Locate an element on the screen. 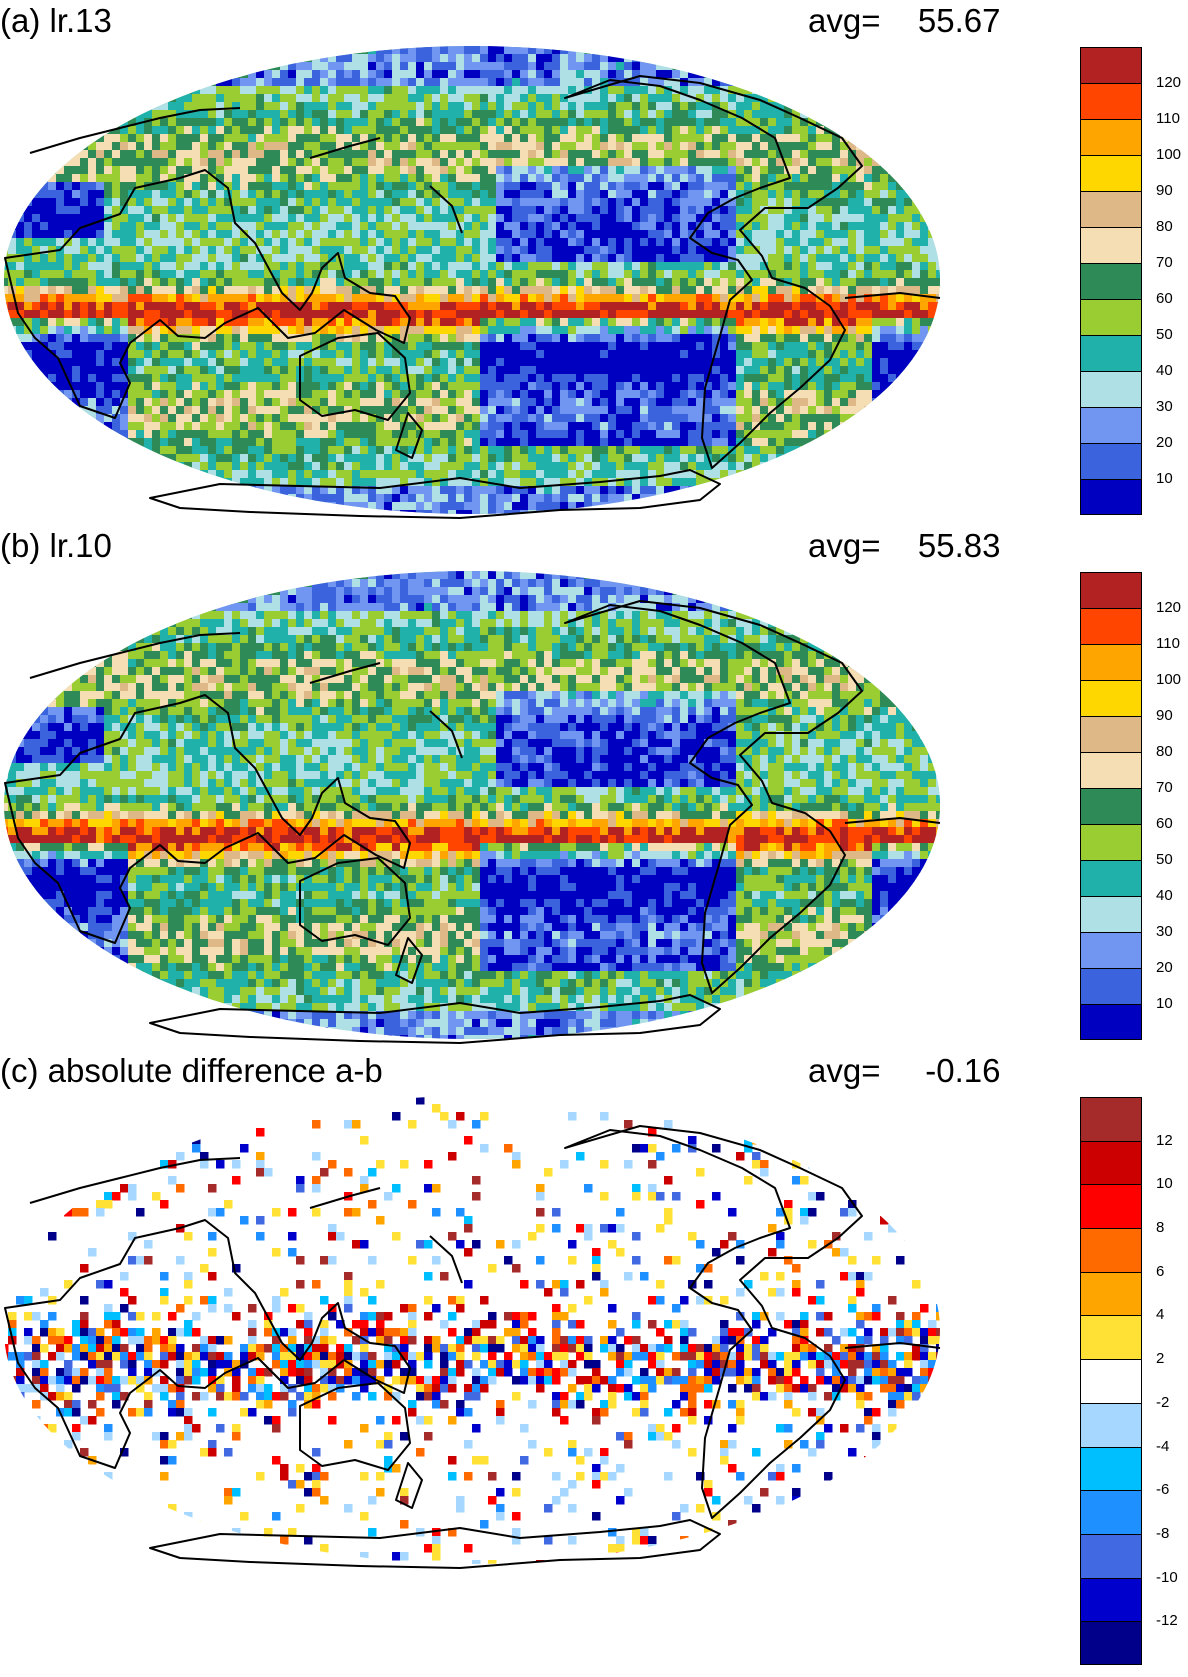 This screenshot has width=1188, height=1677. colorbar-tick-label: 6 is located at coordinates (1160, 1271).